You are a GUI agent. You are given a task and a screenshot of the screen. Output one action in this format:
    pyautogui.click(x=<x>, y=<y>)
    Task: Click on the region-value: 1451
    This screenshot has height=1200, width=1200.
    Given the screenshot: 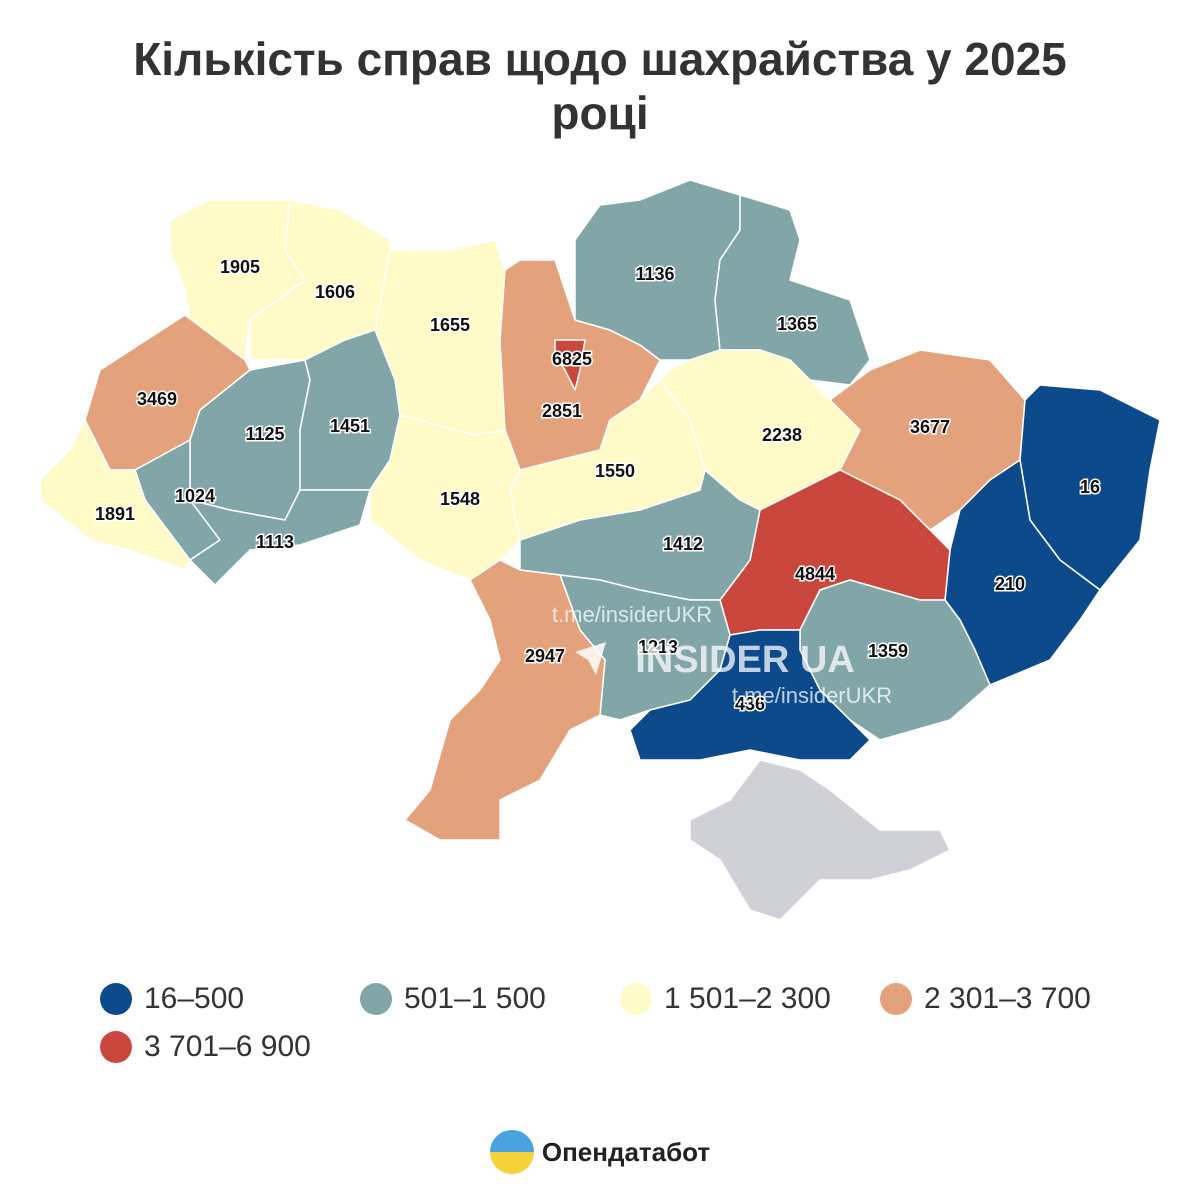 What is the action you would take?
    pyautogui.click(x=350, y=426)
    